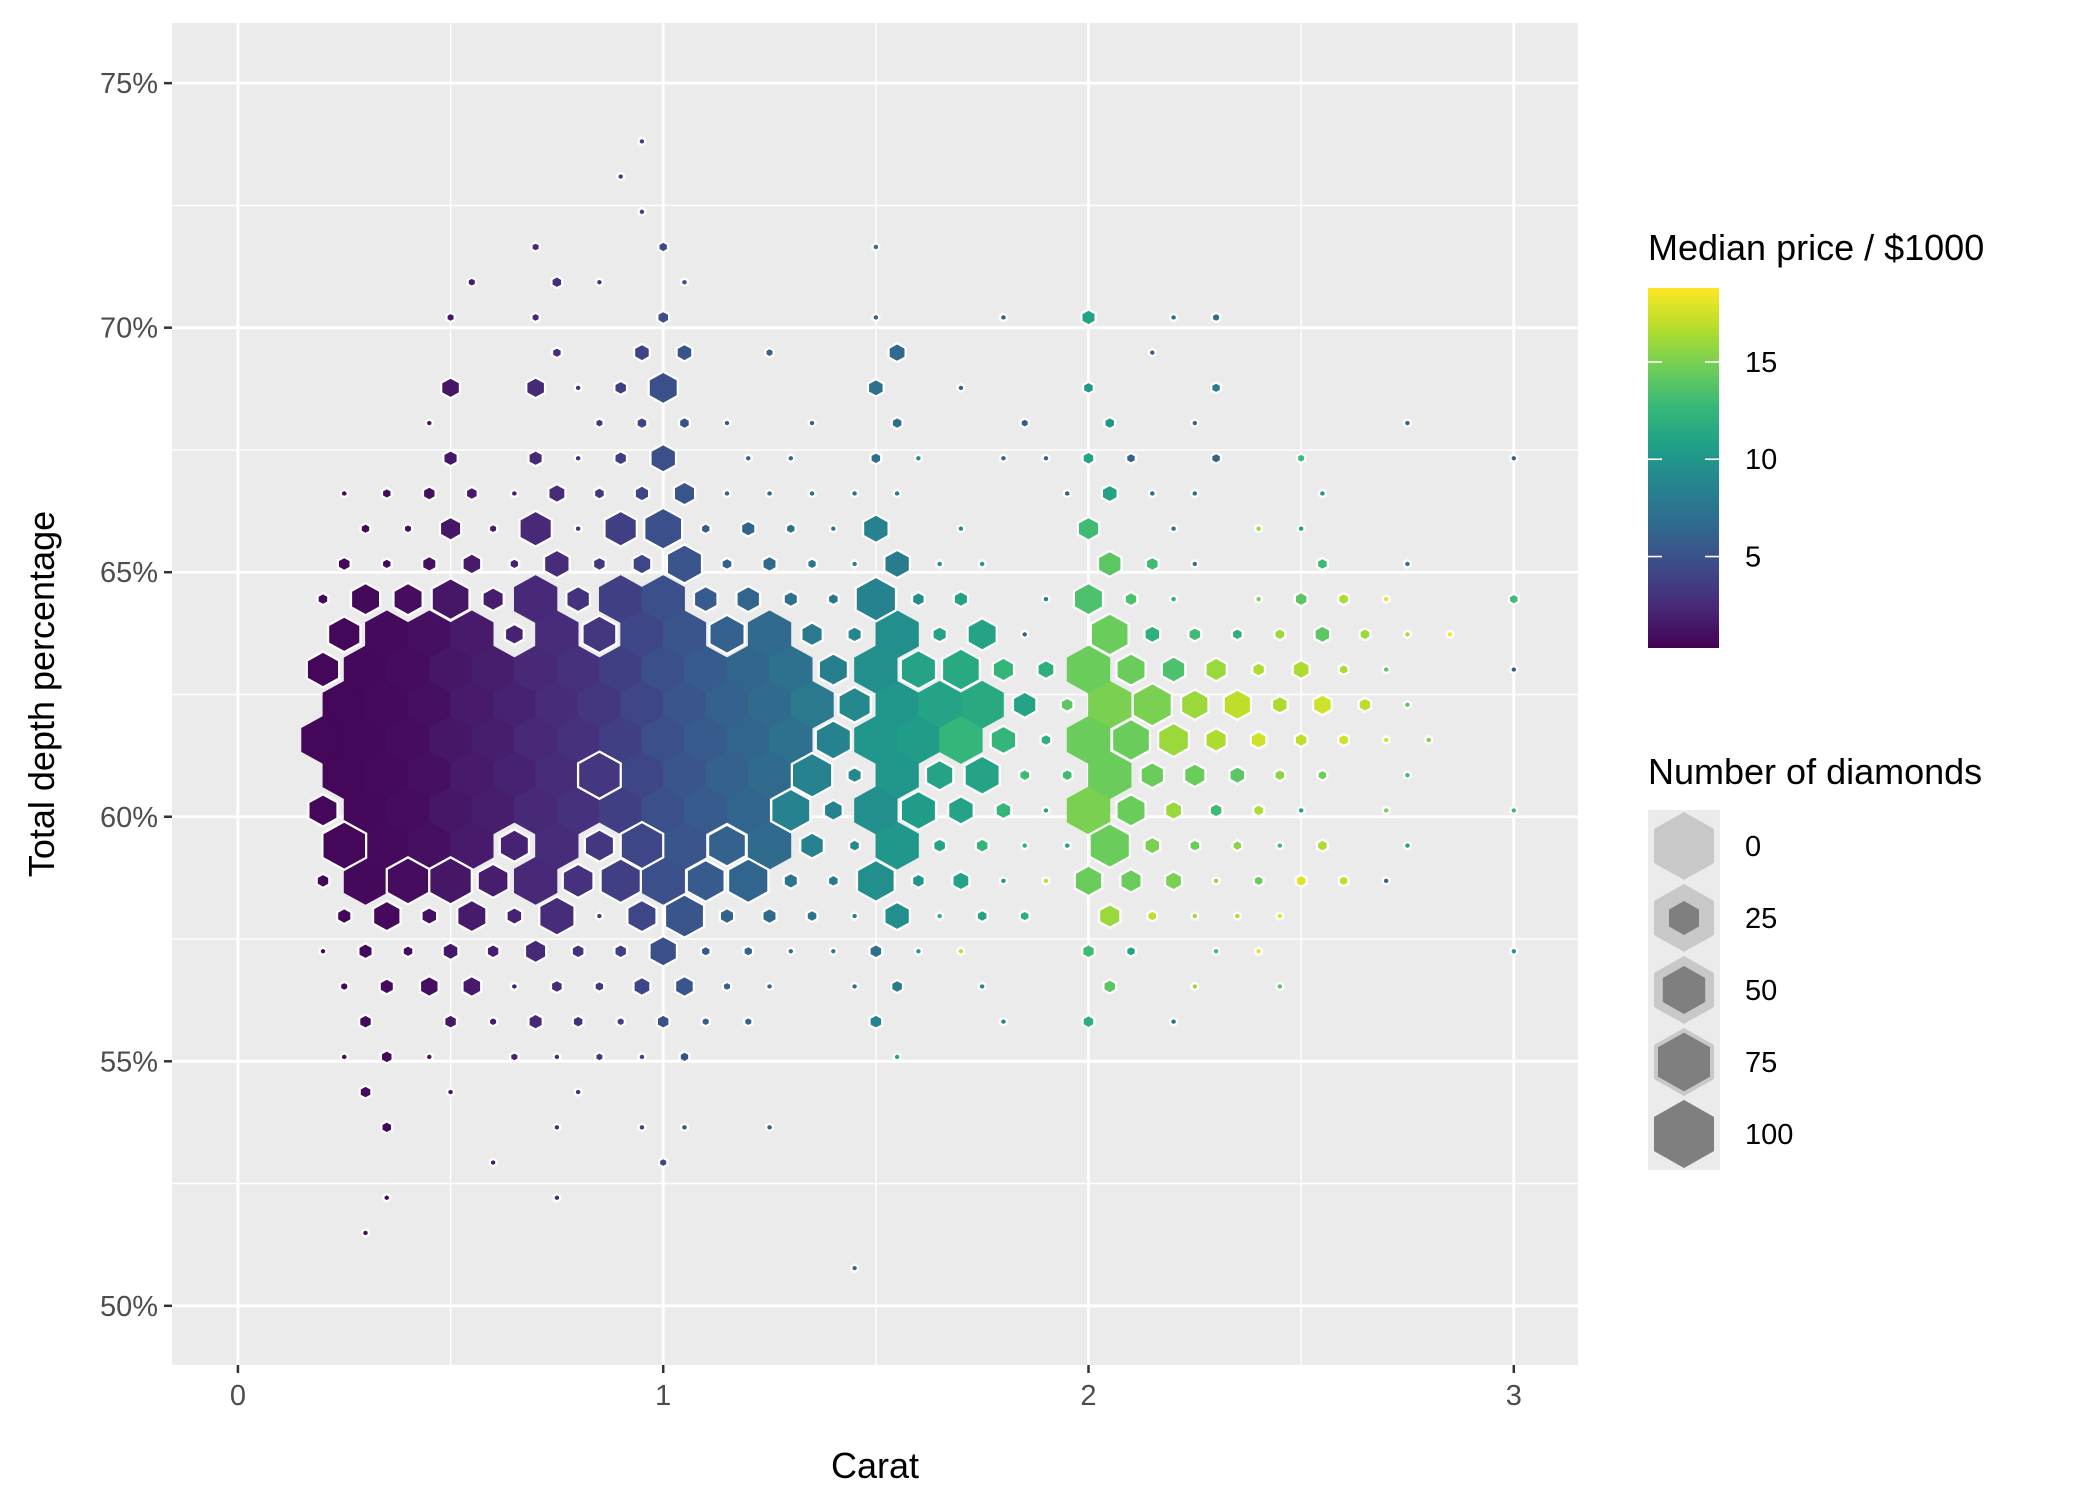 This screenshot has width=2100, height=1500. What do you see at coordinates (1684, 990) in the screenshot?
I see `size-key-hex` at bounding box center [1684, 990].